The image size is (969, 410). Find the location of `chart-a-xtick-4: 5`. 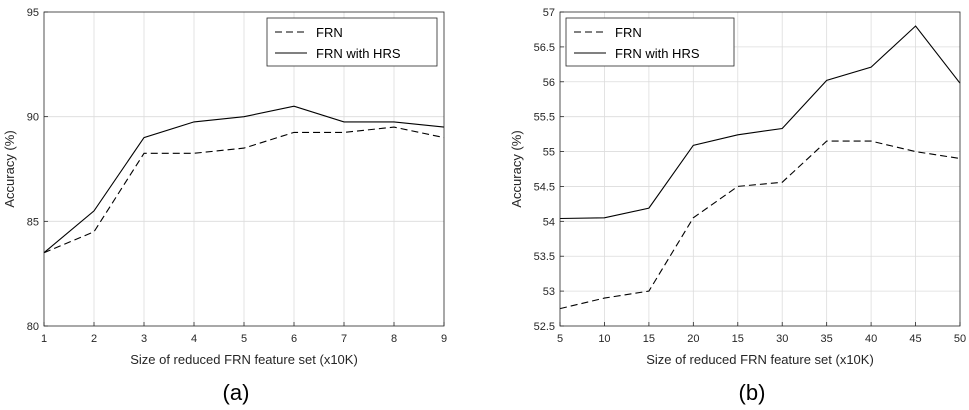

chart-a-xtick-4: 5 is located at coordinates (244, 339).